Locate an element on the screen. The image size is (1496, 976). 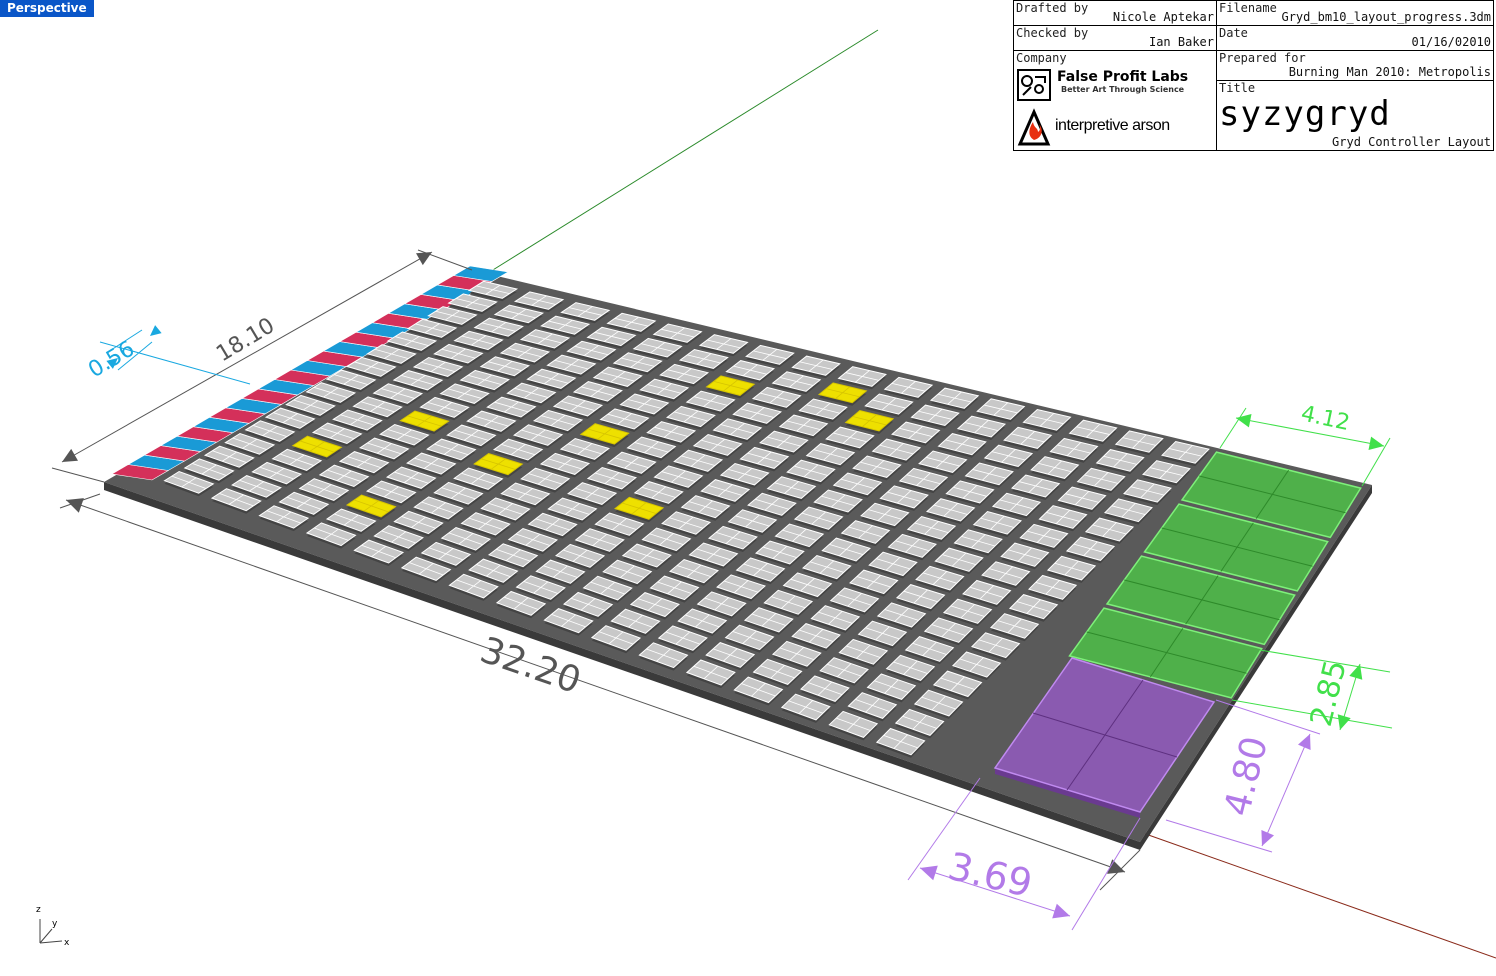
dim-strip-width: 0.56 is located at coordinates (111, 359).